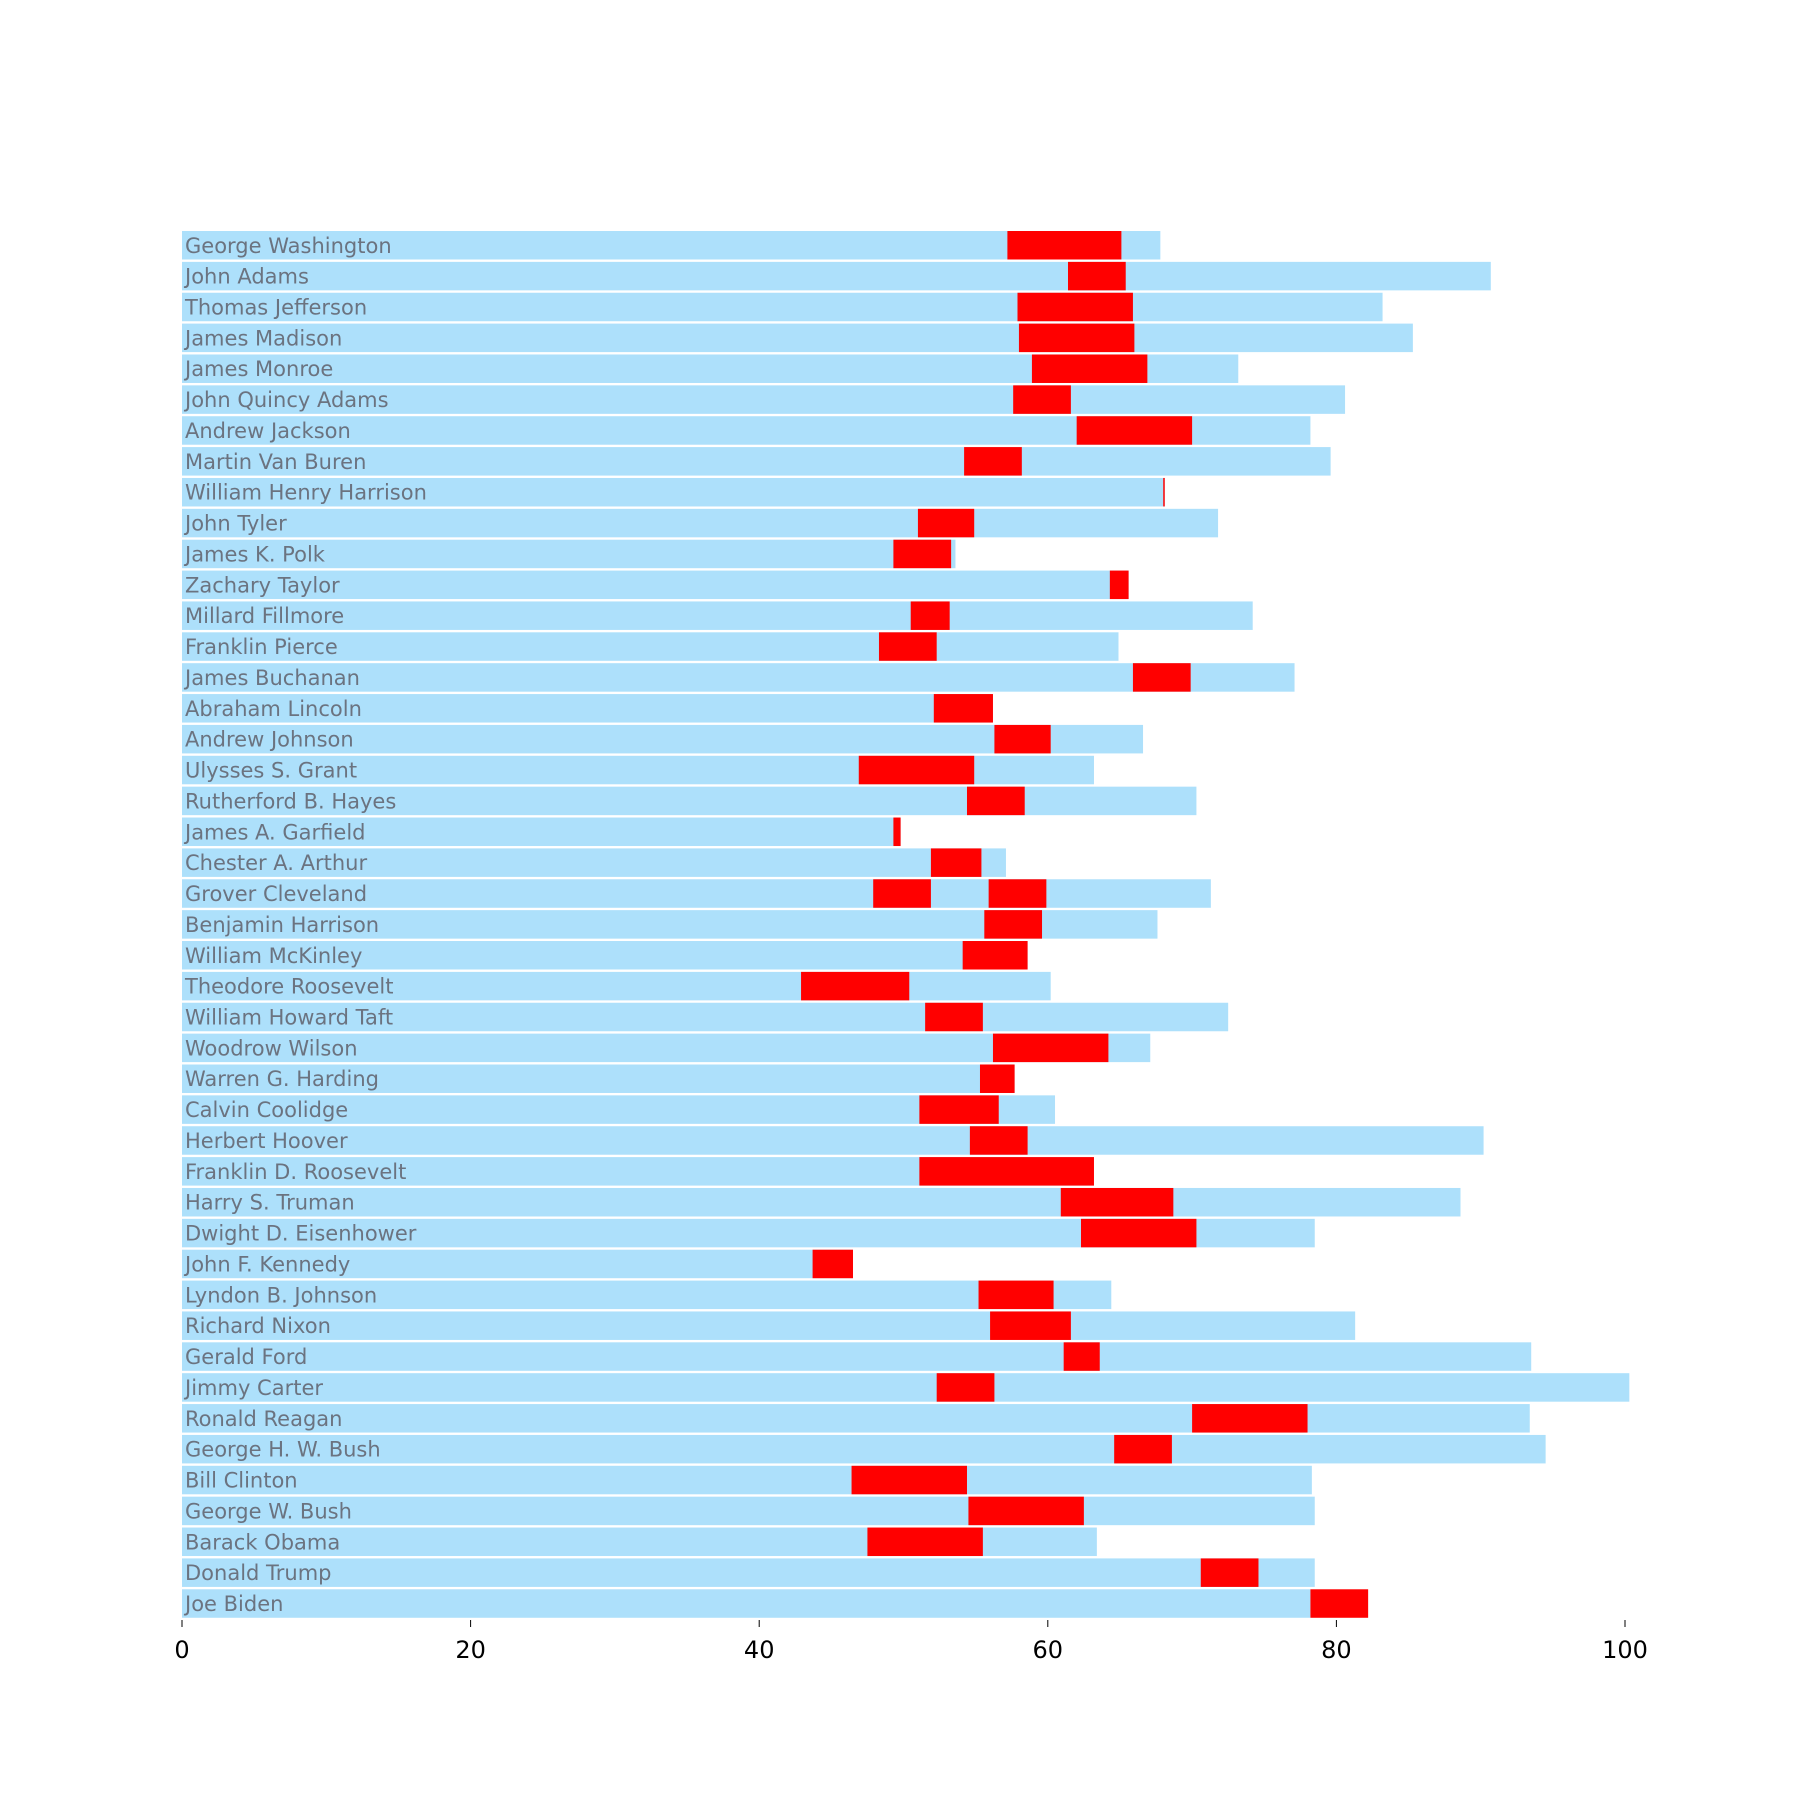 Image resolution: width=1800 pixels, height=1800 pixels. I want to click on president-name-label: Gerald Ford, so click(246, 1357).